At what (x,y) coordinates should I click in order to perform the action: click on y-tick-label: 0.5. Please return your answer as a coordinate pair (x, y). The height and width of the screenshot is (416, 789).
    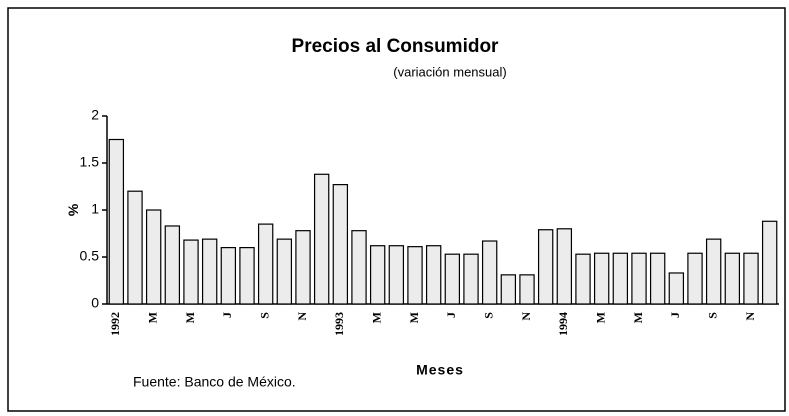
    Looking at the image, I should click on (90, 256).